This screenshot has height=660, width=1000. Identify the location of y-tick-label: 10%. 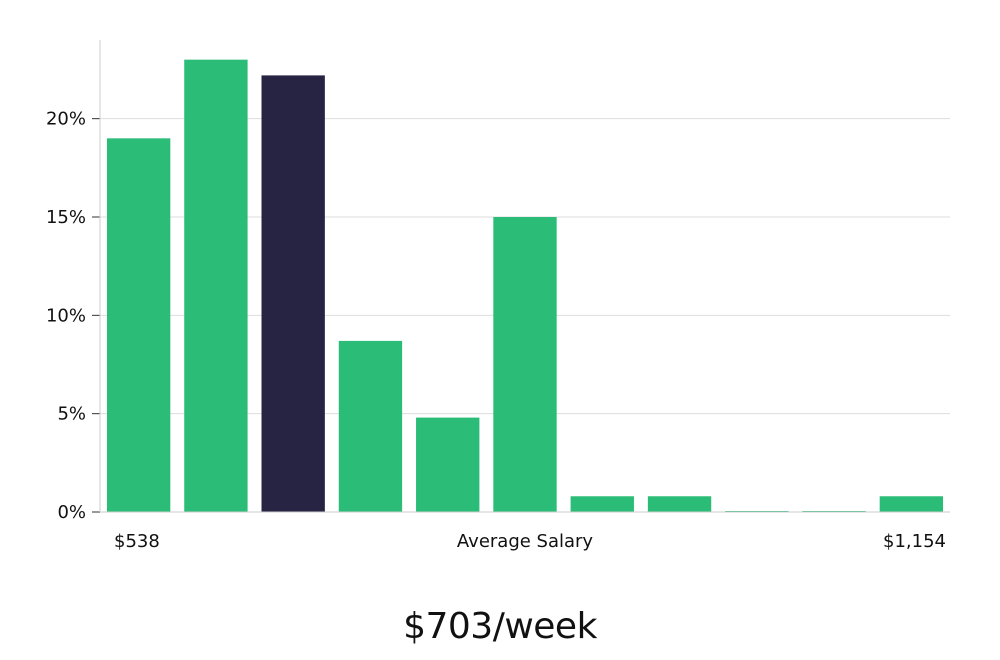
(66, 315).